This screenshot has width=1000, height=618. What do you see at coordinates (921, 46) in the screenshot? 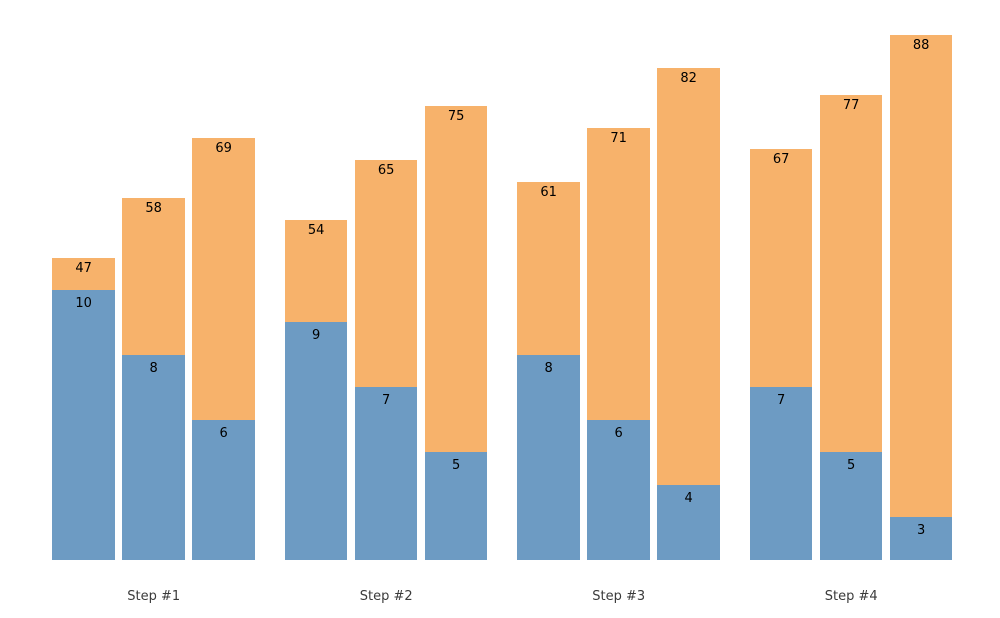
I see `total-value-label: 88` at bounding box center [921, 46].